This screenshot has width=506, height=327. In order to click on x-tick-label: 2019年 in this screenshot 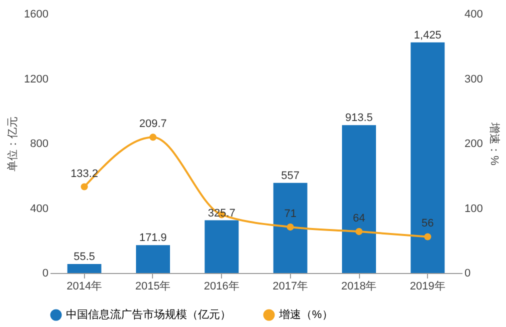, I will do `click(428, 286)`.